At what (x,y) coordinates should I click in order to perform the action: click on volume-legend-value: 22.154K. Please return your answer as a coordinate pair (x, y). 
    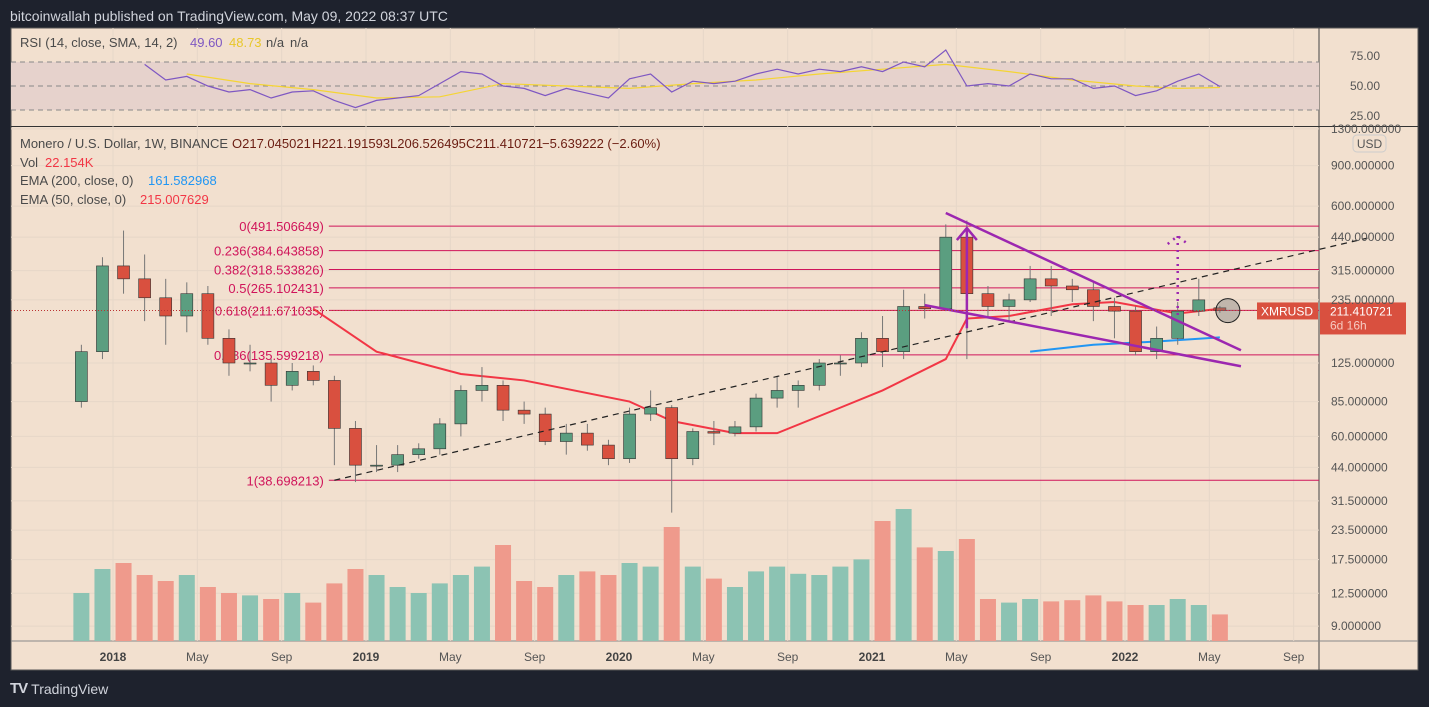
    Looking at the image, I should click on (69, 162).